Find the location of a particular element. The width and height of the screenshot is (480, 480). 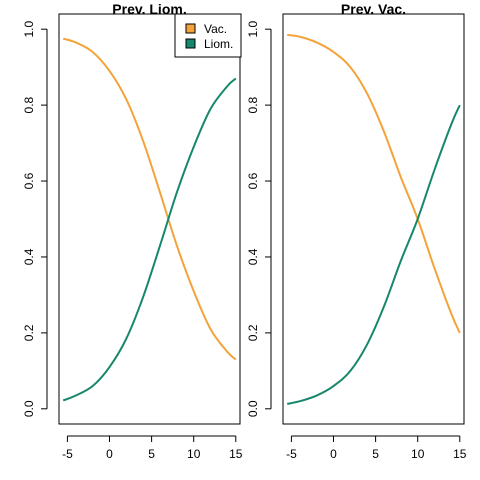

legend-label: Vac. is located at coordinates (215, 29).